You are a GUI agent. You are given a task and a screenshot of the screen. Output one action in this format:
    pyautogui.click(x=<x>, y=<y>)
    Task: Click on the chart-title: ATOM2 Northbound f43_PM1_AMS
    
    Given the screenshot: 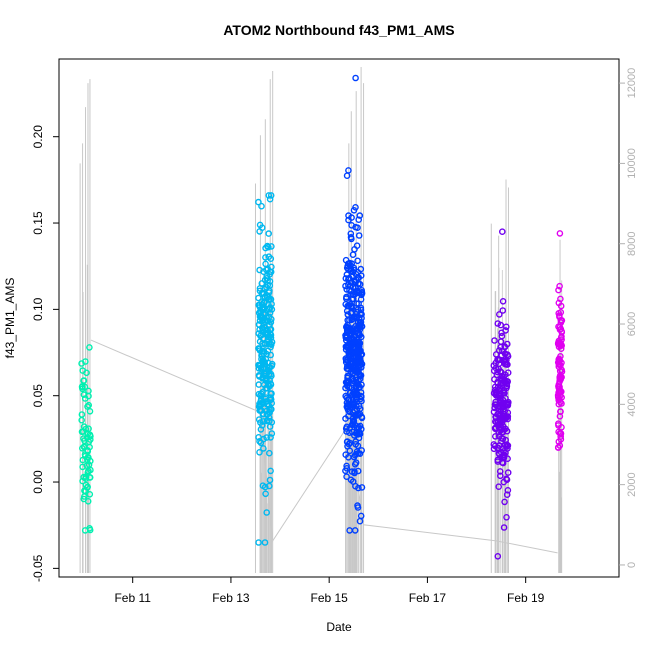 What is the action you would take?
    pyautogui.click(x=338, y=30)
    